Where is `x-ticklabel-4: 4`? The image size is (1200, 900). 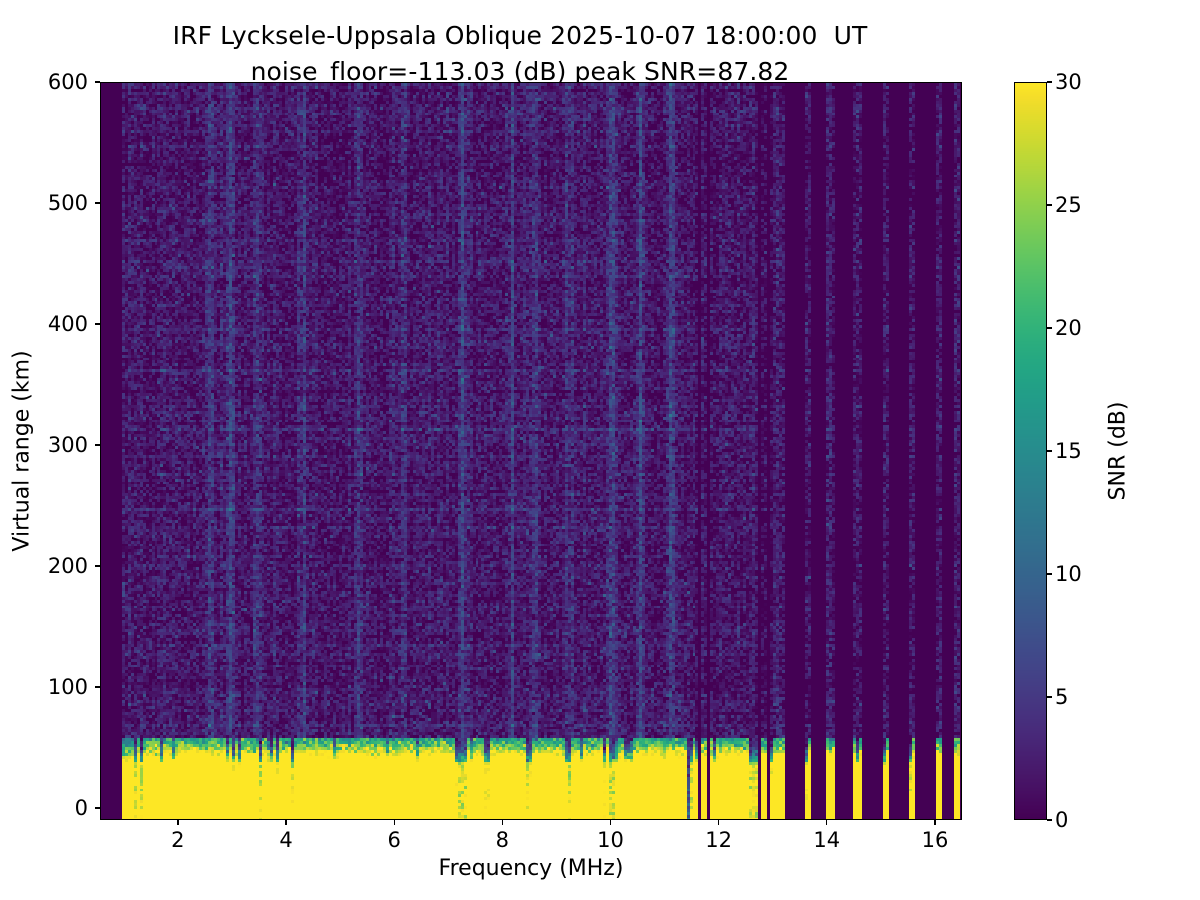
x-ticklabel-4: 4 is located at coordinates (286, 840).